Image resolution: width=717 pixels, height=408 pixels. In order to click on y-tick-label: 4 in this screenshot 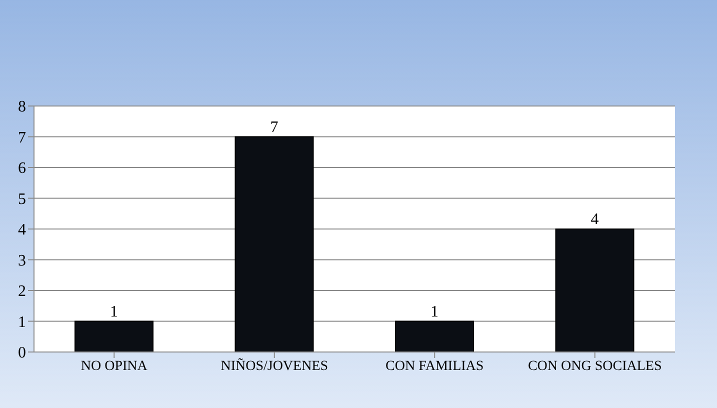, I will do `click(22, 230)`.